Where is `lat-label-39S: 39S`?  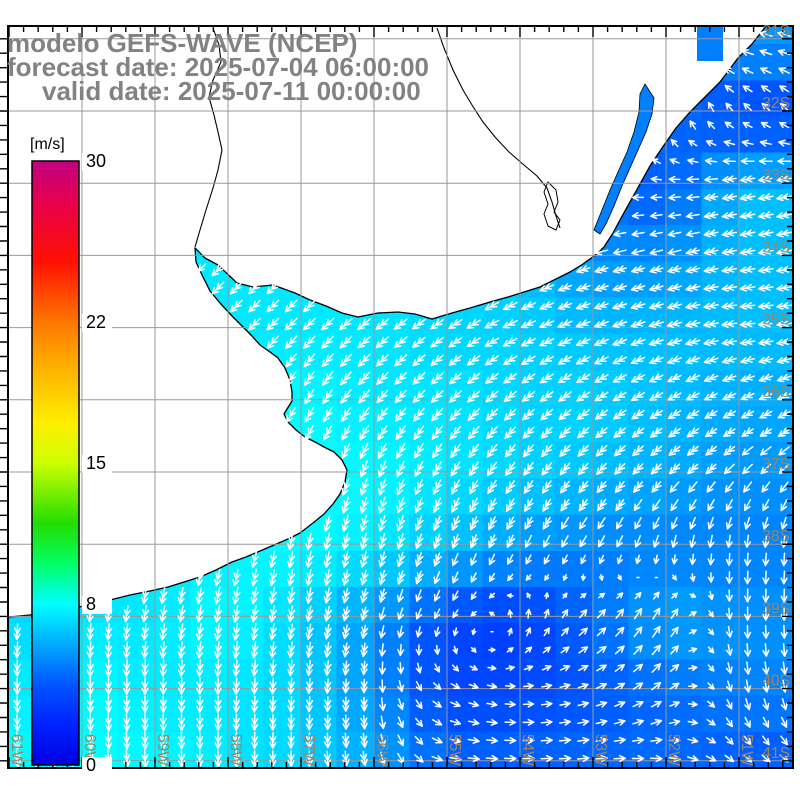
lat-label-39S: 39S is located at coordinates (776, 608).